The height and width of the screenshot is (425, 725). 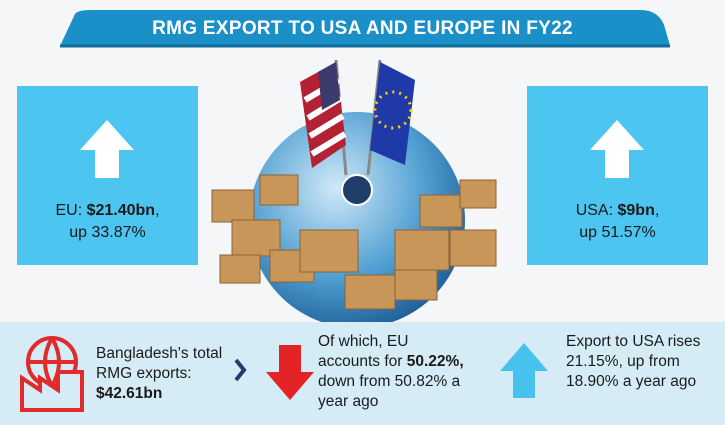 I want to click on share: 50.22%,, so click(x=435, y=361).